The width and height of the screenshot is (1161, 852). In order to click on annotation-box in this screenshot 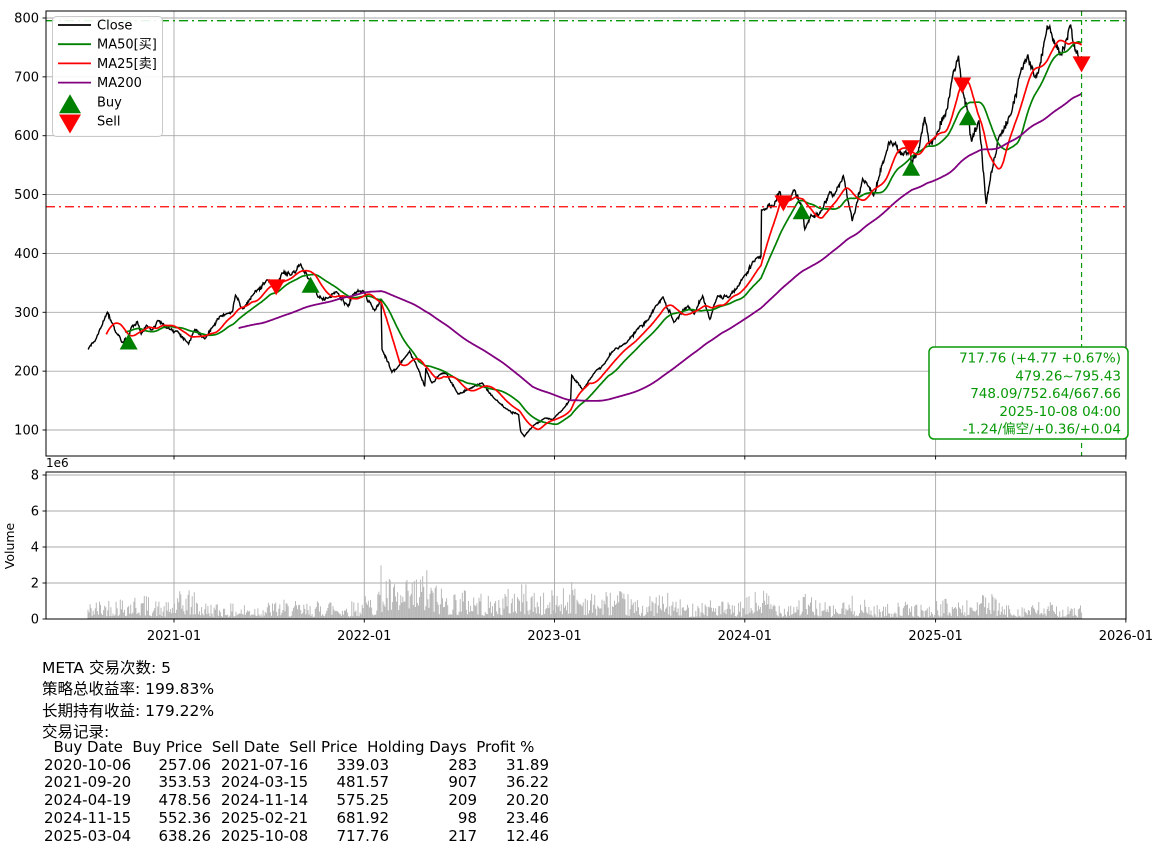, I will do `click(1028, 393)`.